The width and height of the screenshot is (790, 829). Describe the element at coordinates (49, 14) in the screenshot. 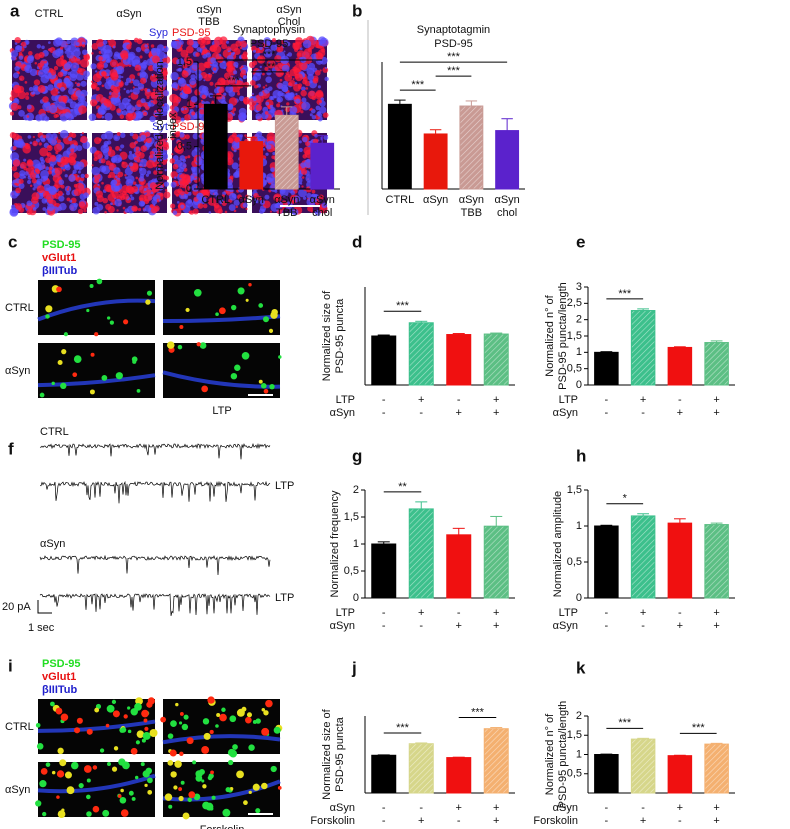

I see `column-label: CTRL` at that location.